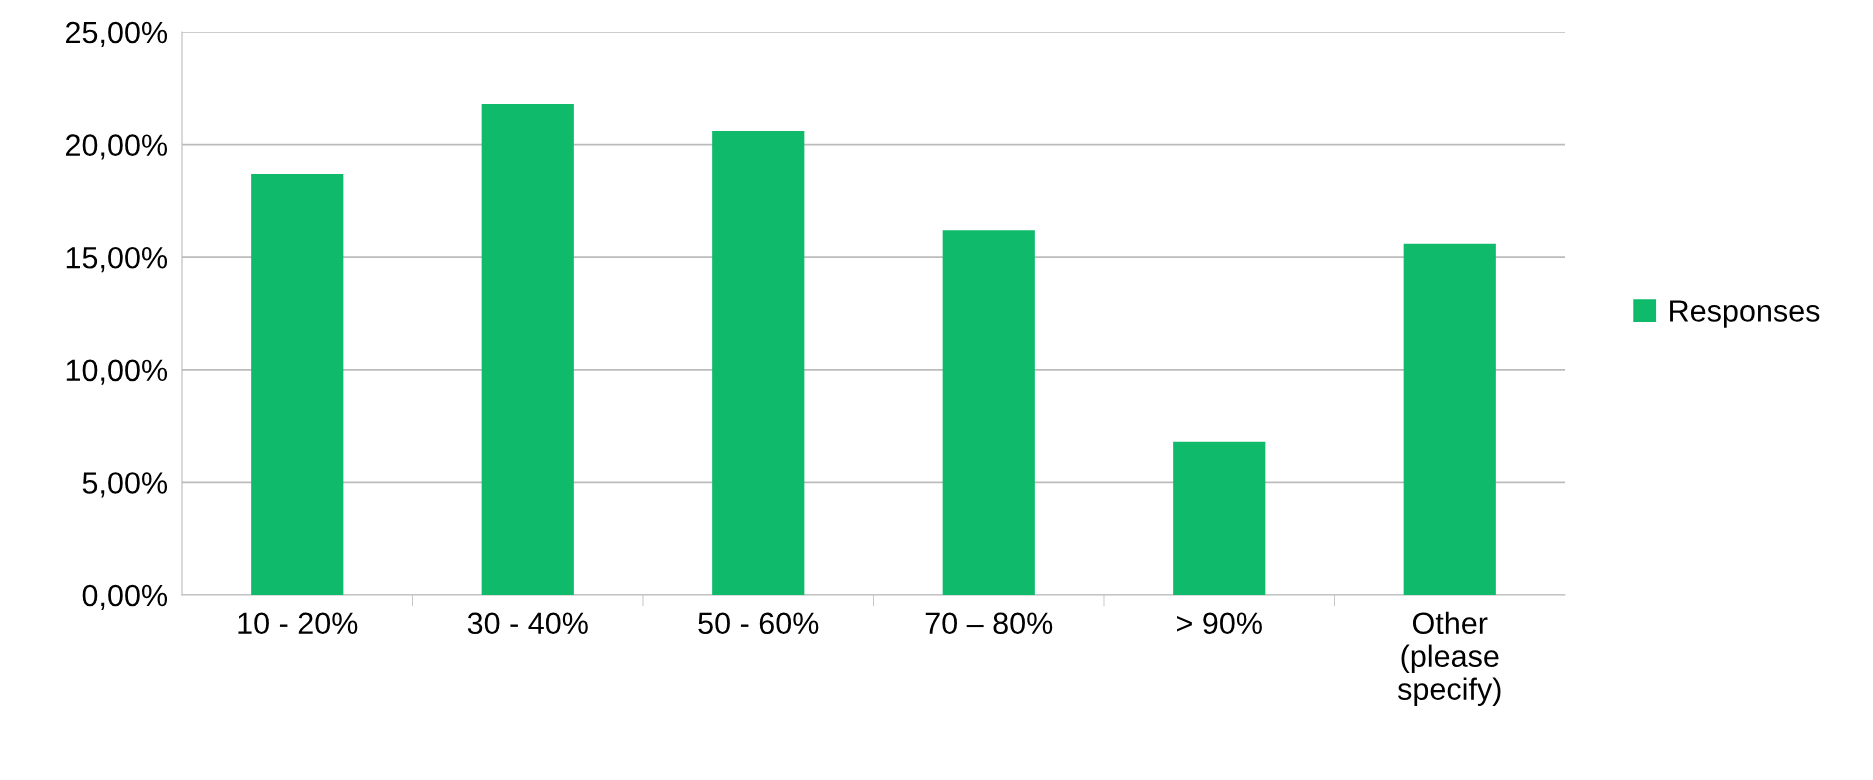 The width and height of the screenshot is (1873, 780). What do you see at coordinates (125, 597) in the screenshot?
I see `y-tick-label: 0,00%` at bounding box center [125, 597].